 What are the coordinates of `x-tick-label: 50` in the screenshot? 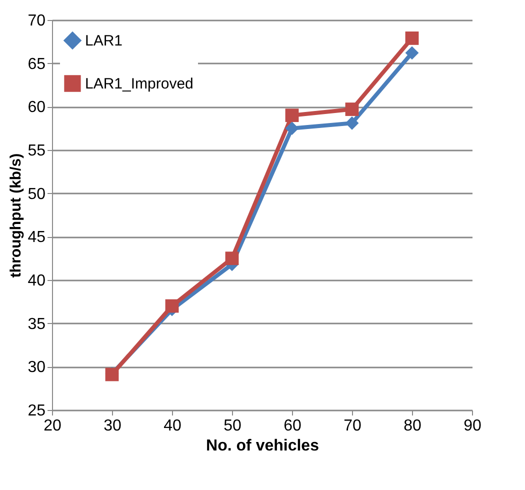 It's located at (233, 426).